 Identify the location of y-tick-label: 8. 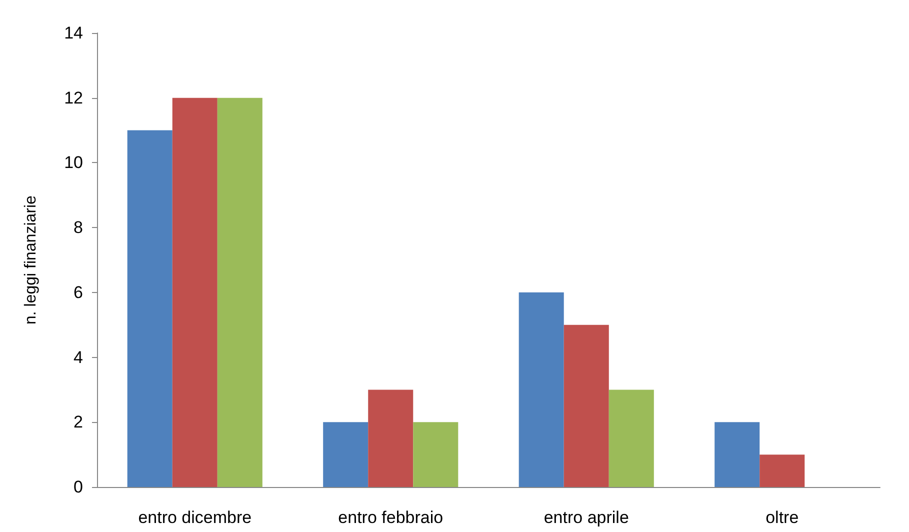
(78, 228).